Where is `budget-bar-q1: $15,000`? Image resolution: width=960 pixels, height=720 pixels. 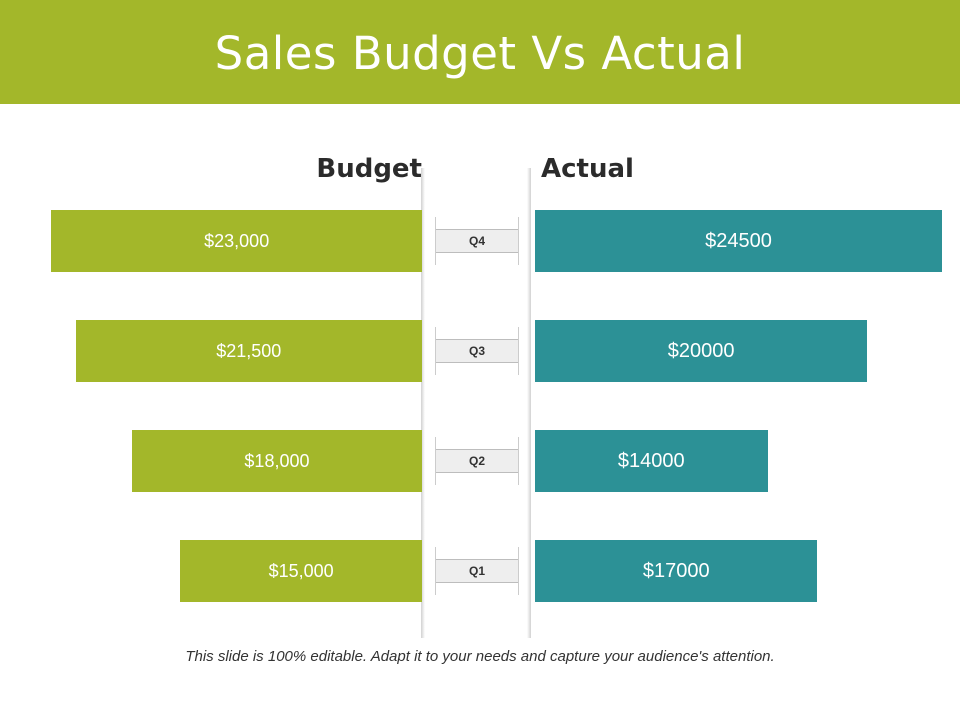 budget-bar-q1: $15,000 is located at coordinates (301, 571).